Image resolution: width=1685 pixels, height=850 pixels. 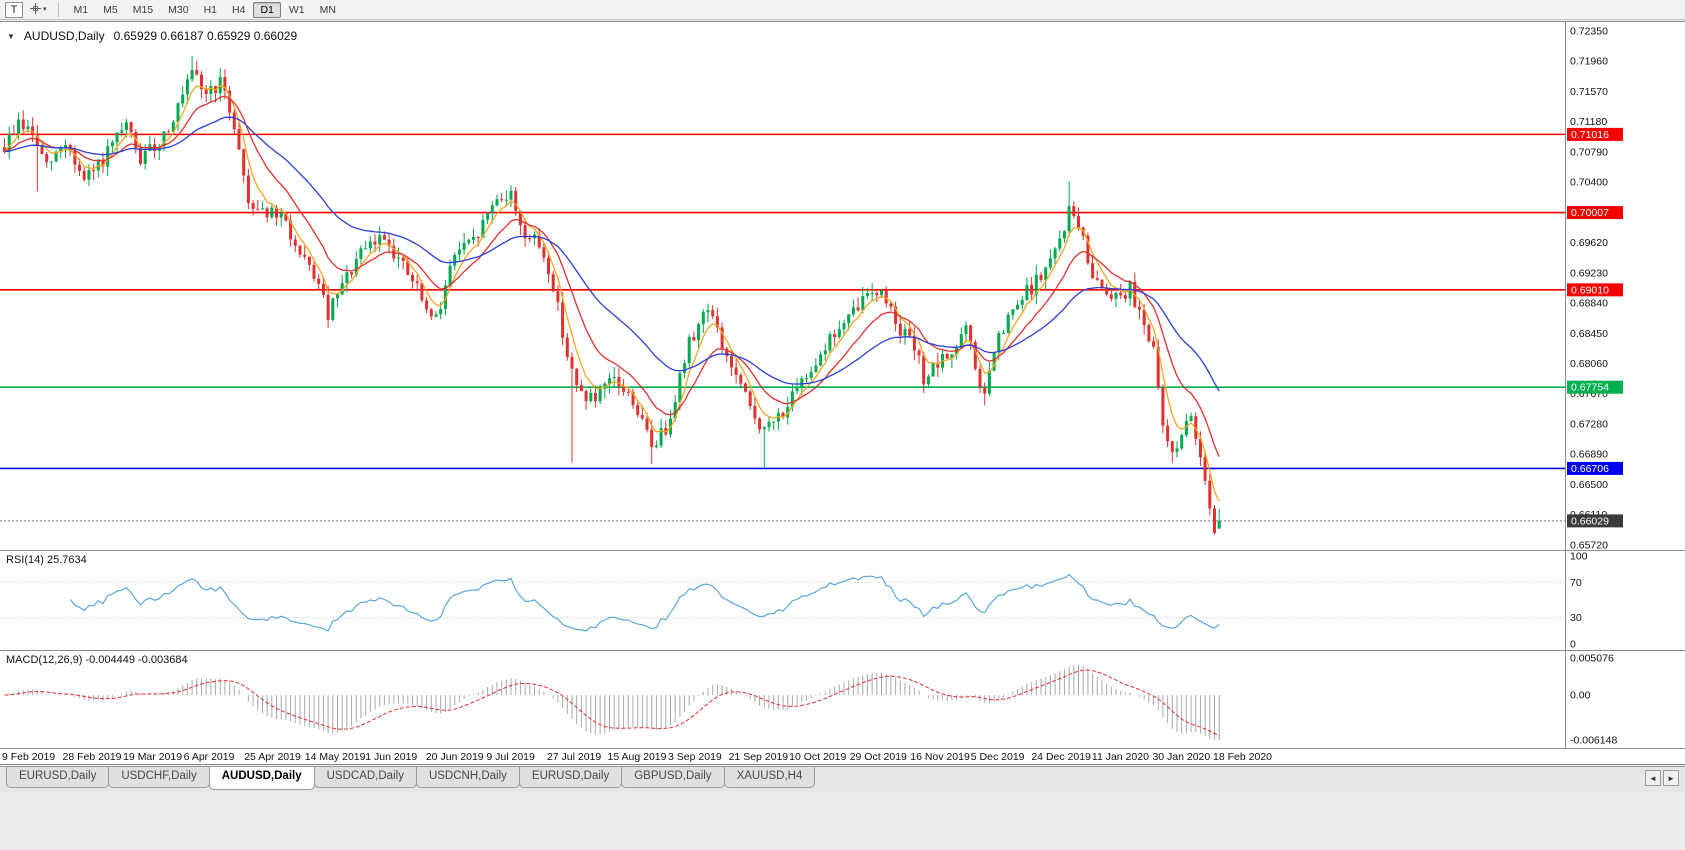 I want to click on svg-text: 0.005076, so click(x=1592, y=659).